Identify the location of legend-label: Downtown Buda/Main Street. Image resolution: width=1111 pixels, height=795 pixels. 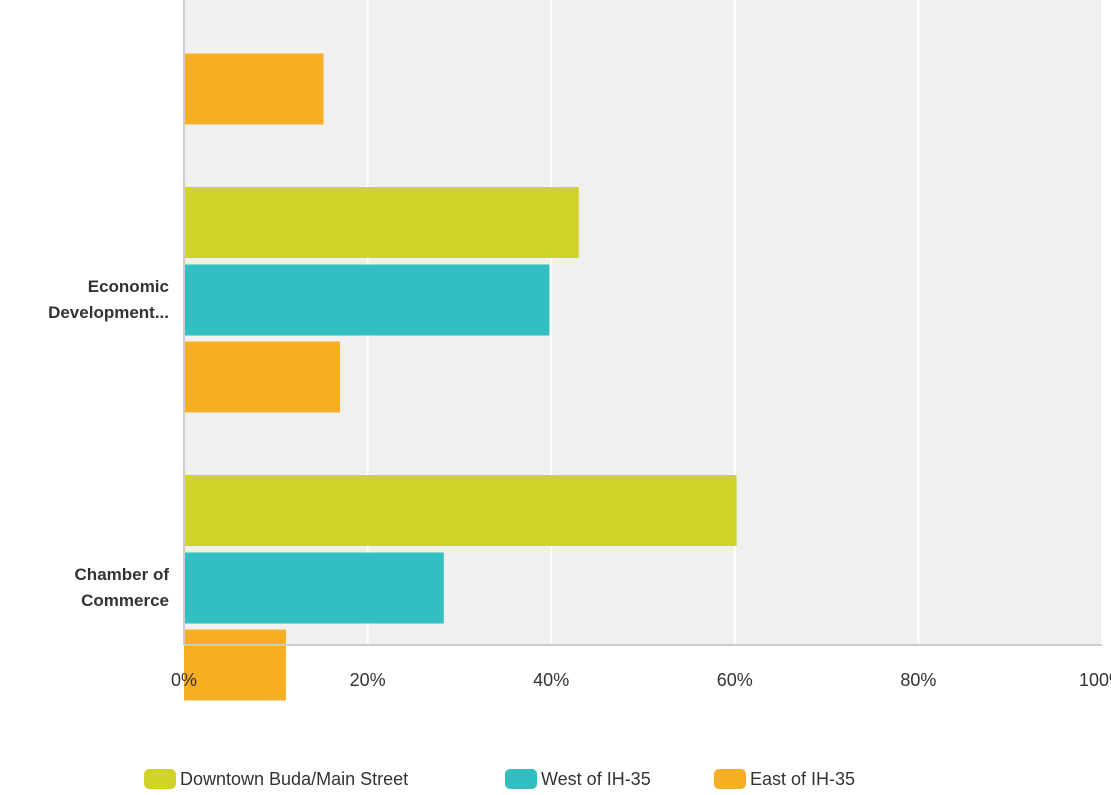
(294, 779).